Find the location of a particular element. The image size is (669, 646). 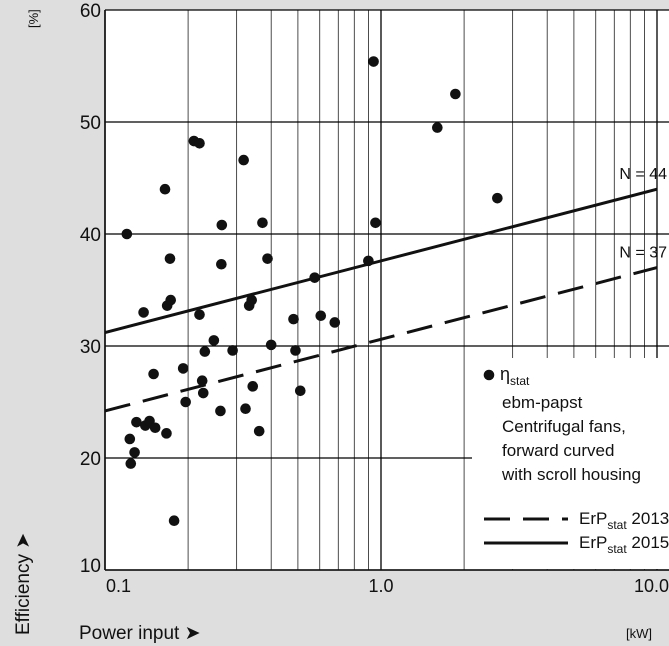

x-tick-label: 10.0 is located at coordinates (651, 586).